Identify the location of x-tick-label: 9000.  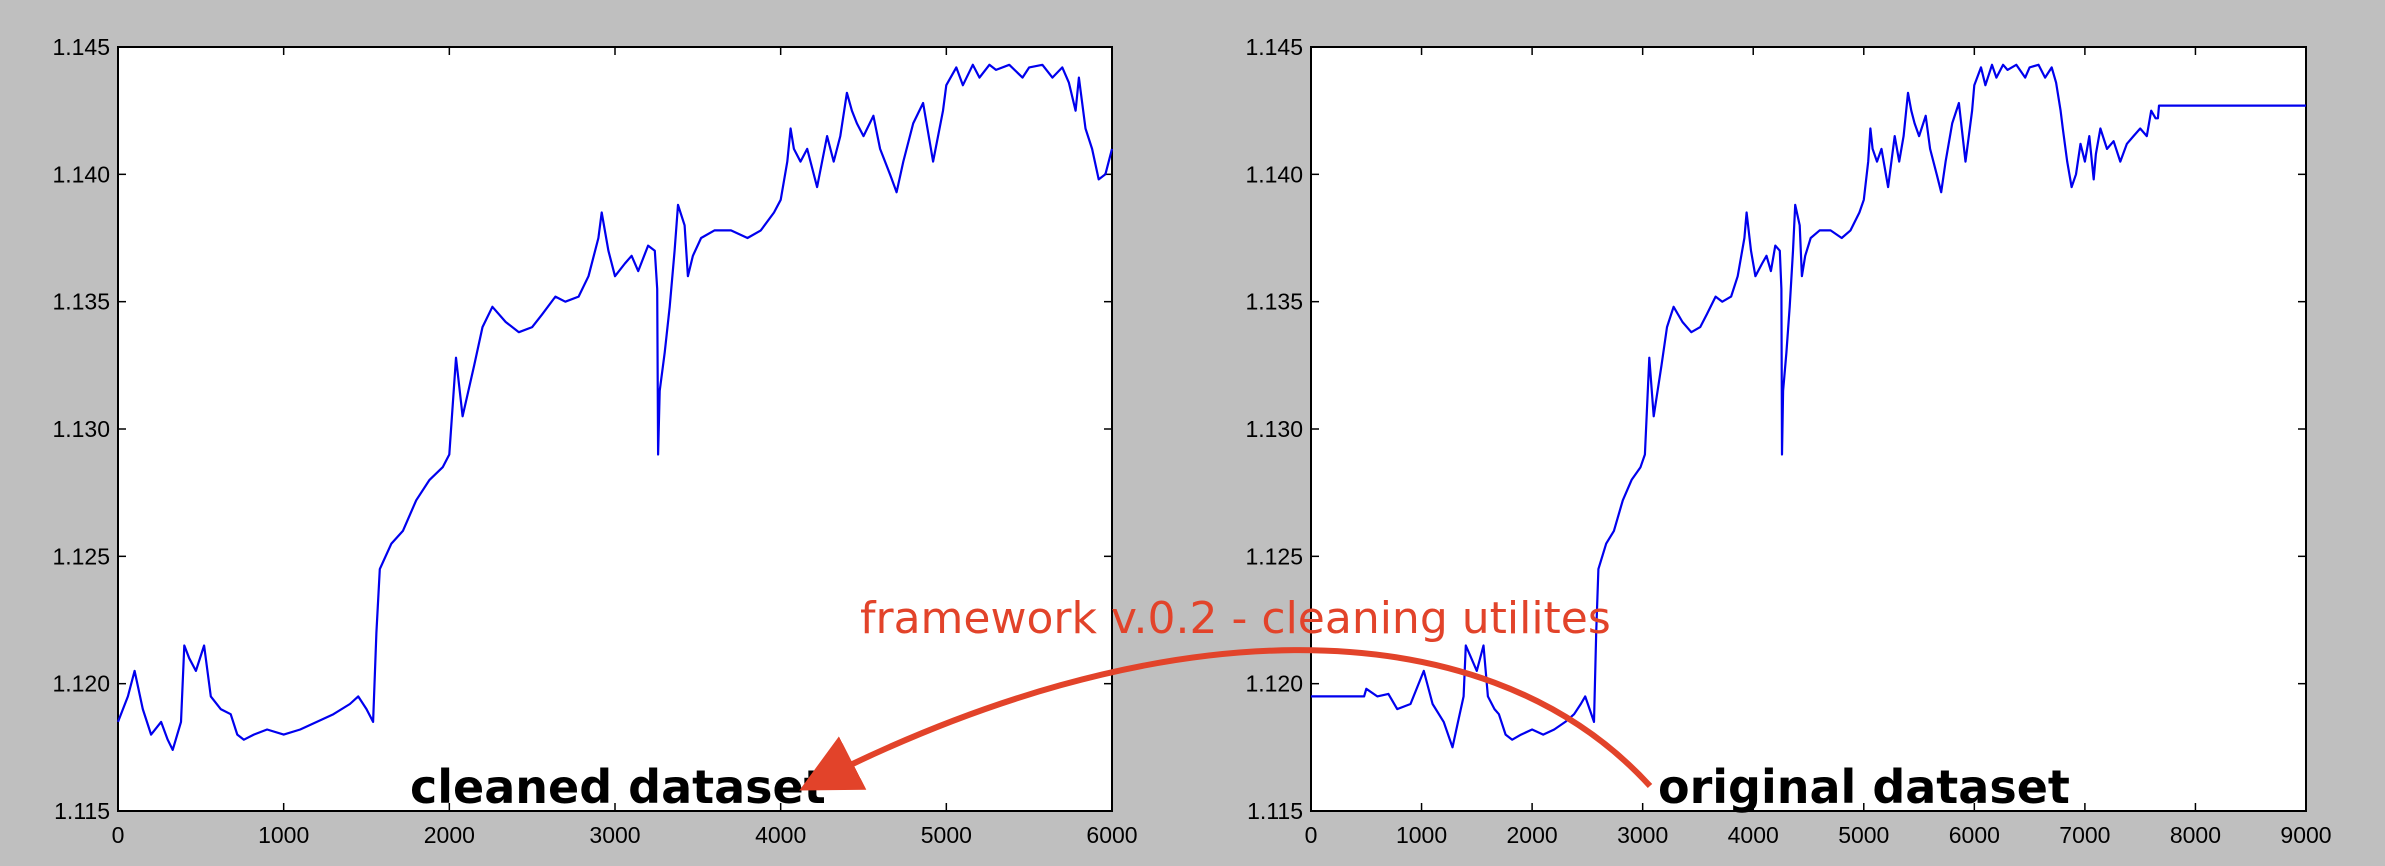
(2305, 835).